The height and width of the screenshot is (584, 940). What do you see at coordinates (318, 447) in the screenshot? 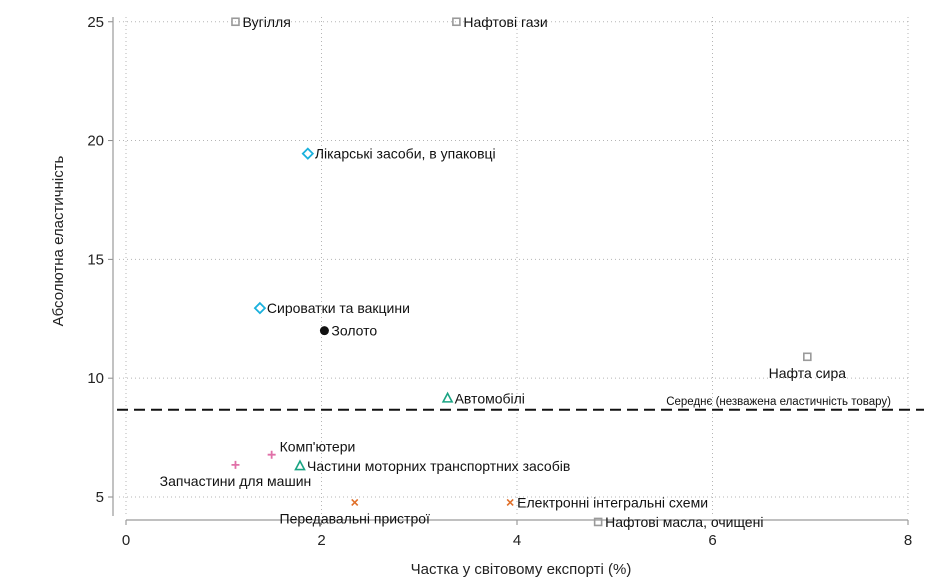
I see `point-label: Комп'ютери` at bounding box center [318, 447].